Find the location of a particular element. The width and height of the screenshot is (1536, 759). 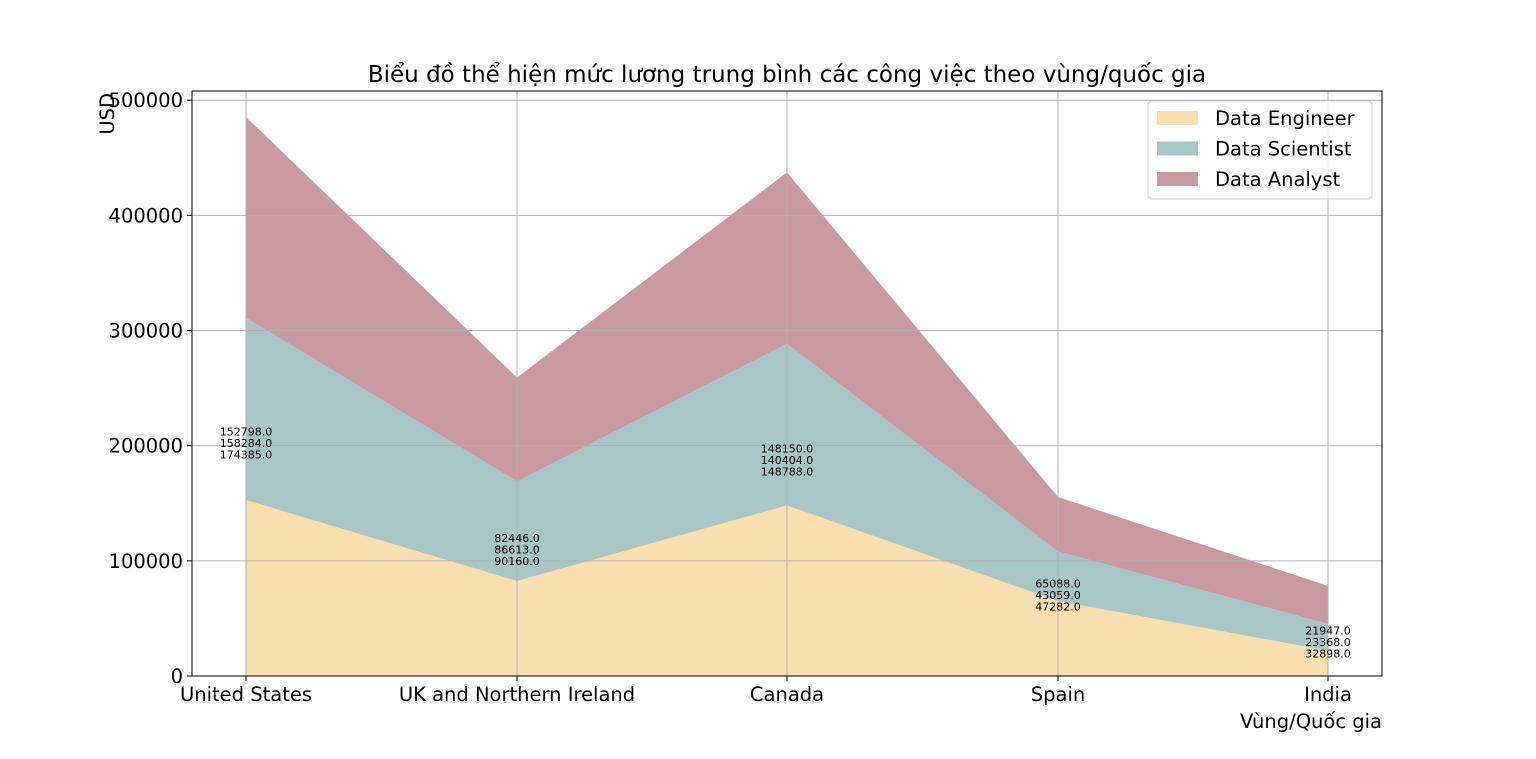

data-label: 47282.0 is located at coordinates (1058, 607).